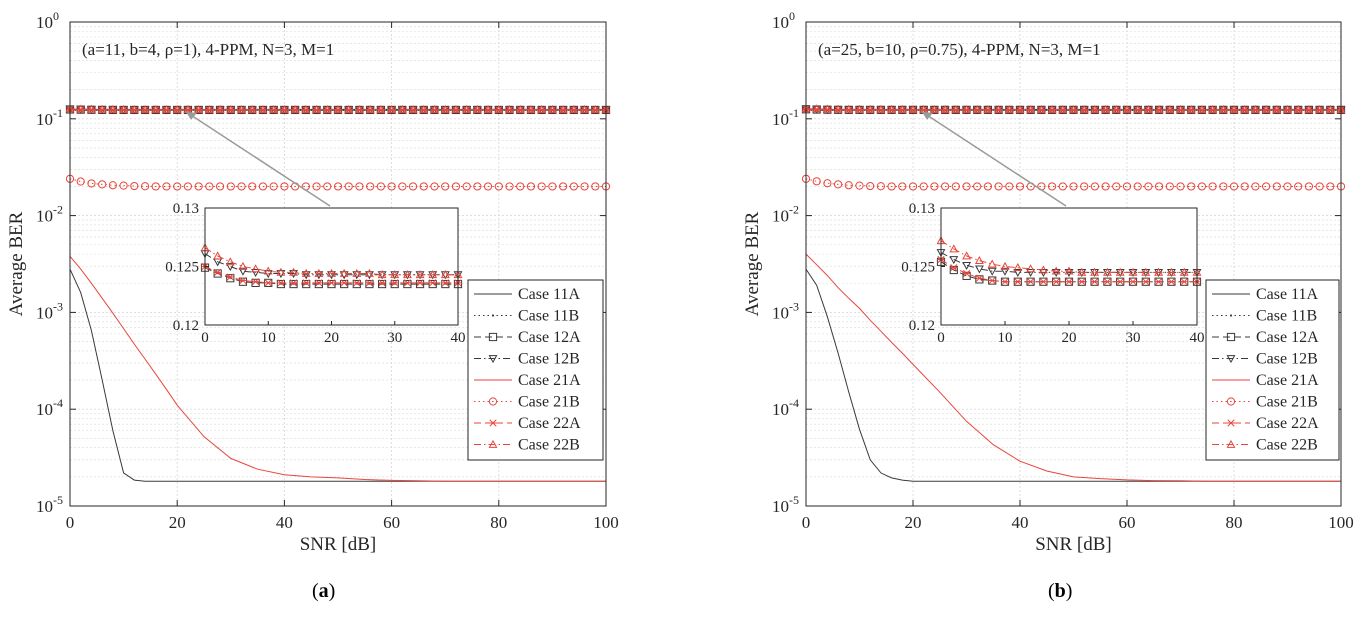 The image size is (1364, 617). I want to click on legend-label: Case 12B, so click(549, 359).